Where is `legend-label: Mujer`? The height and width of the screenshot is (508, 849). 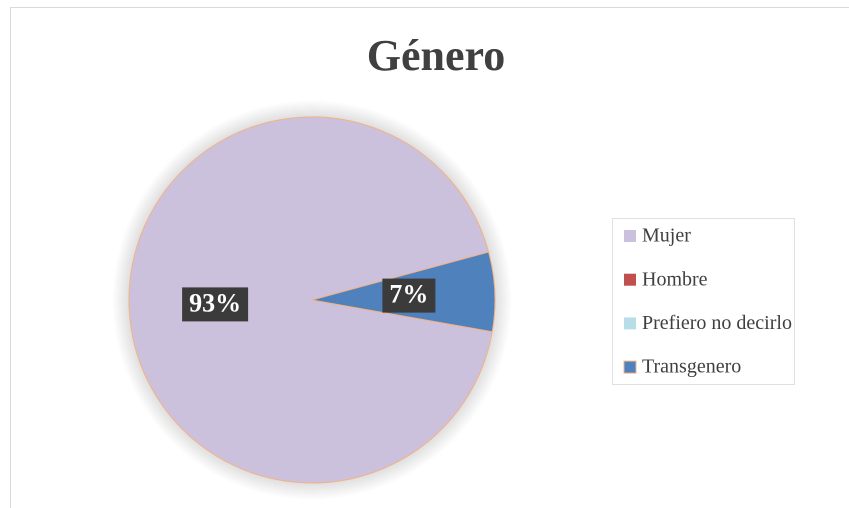 legend-label: Mujer is located at coordinates (666, 236).